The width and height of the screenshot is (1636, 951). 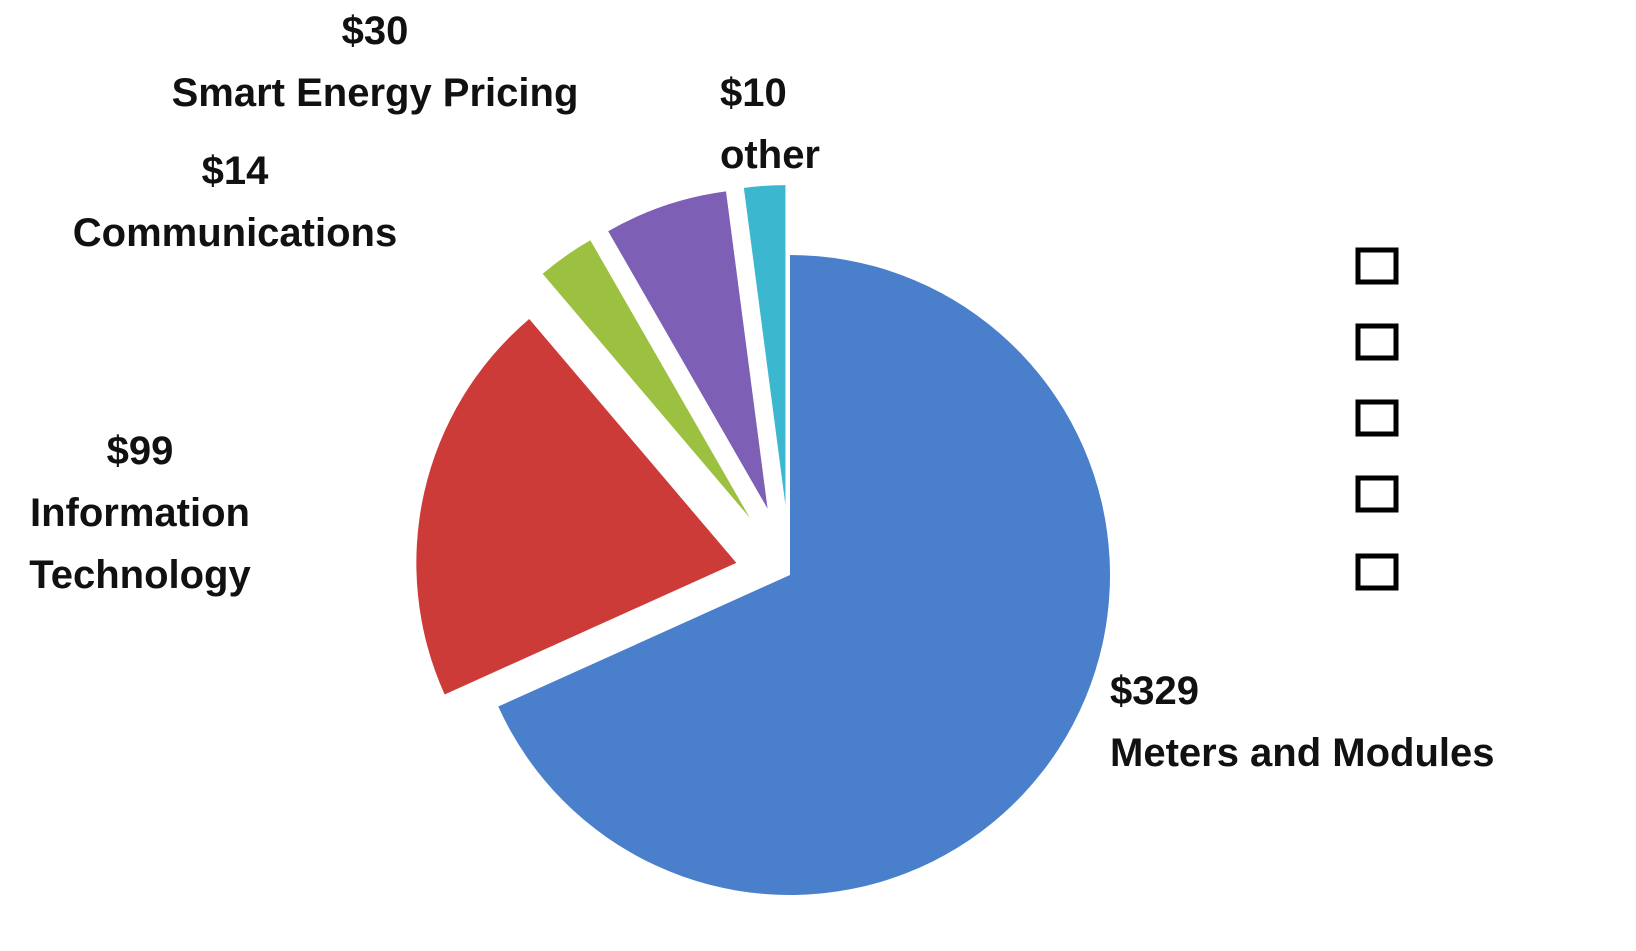 What do you see at coordinates (375, 31) in the screenshot?
I see `value-label: $30` at bounding box center [375, 31].